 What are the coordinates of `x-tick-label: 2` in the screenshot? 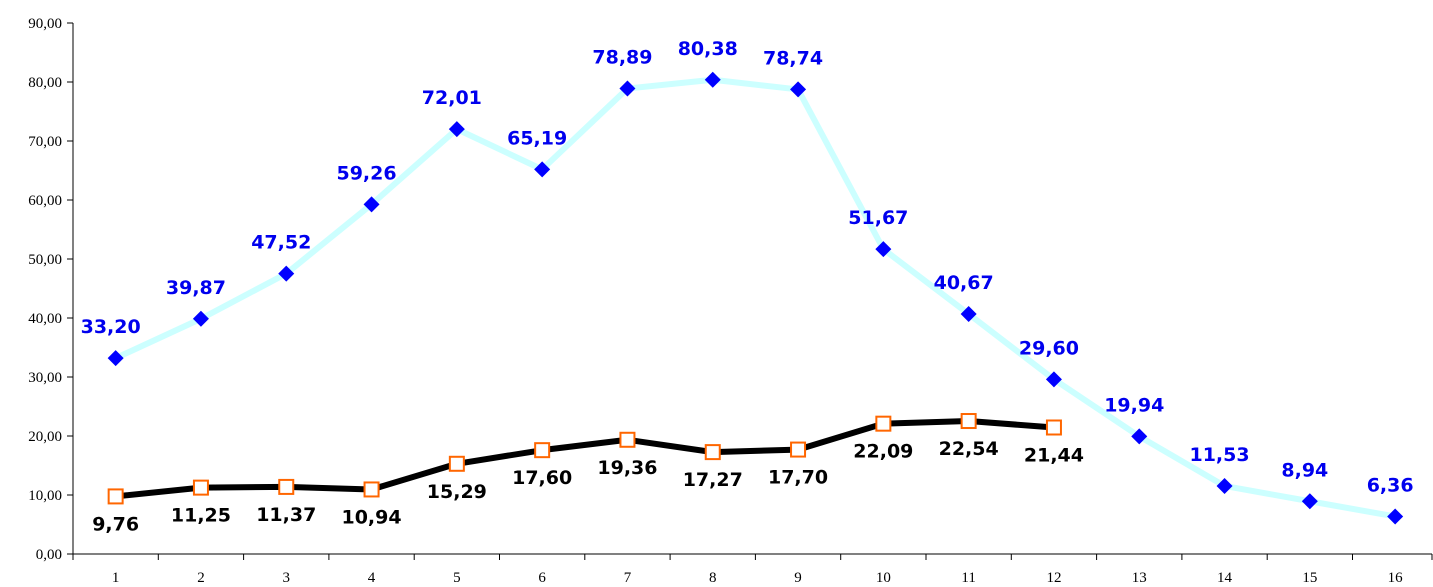 It's located at (201, 578).